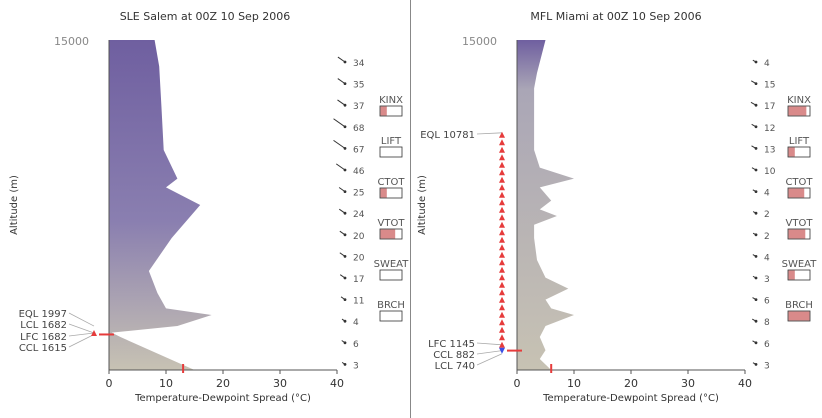 The width and height of the screenshot is (822, 418). Describe the element at coordinates (502, 350) in the screenshot. I see `lfc-marker` at that location.